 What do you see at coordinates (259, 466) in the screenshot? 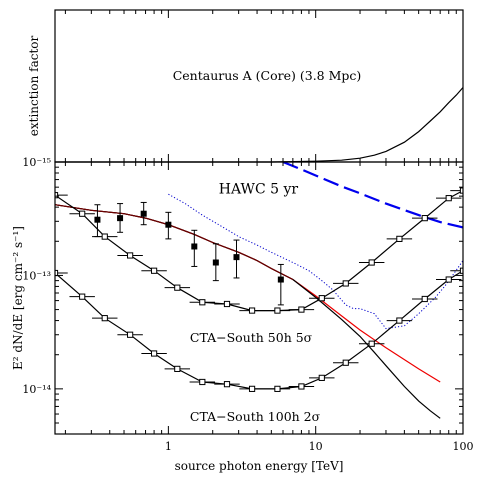
I see `bottom-x-axis-title: source photon energy [TeV]` at bounding box center [259, 466].